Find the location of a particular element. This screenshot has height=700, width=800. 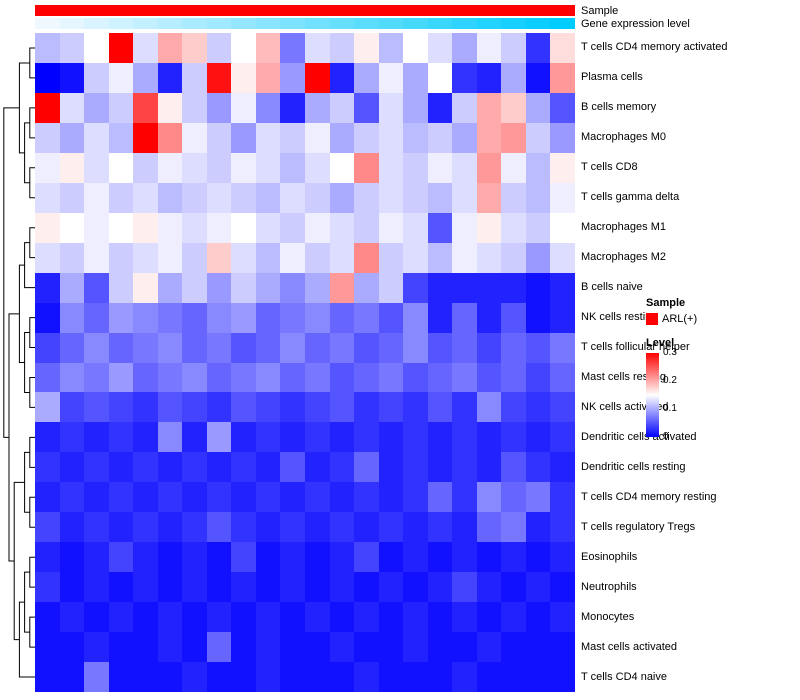

row-label: Neutrophils is located at coordinates (609, 586).